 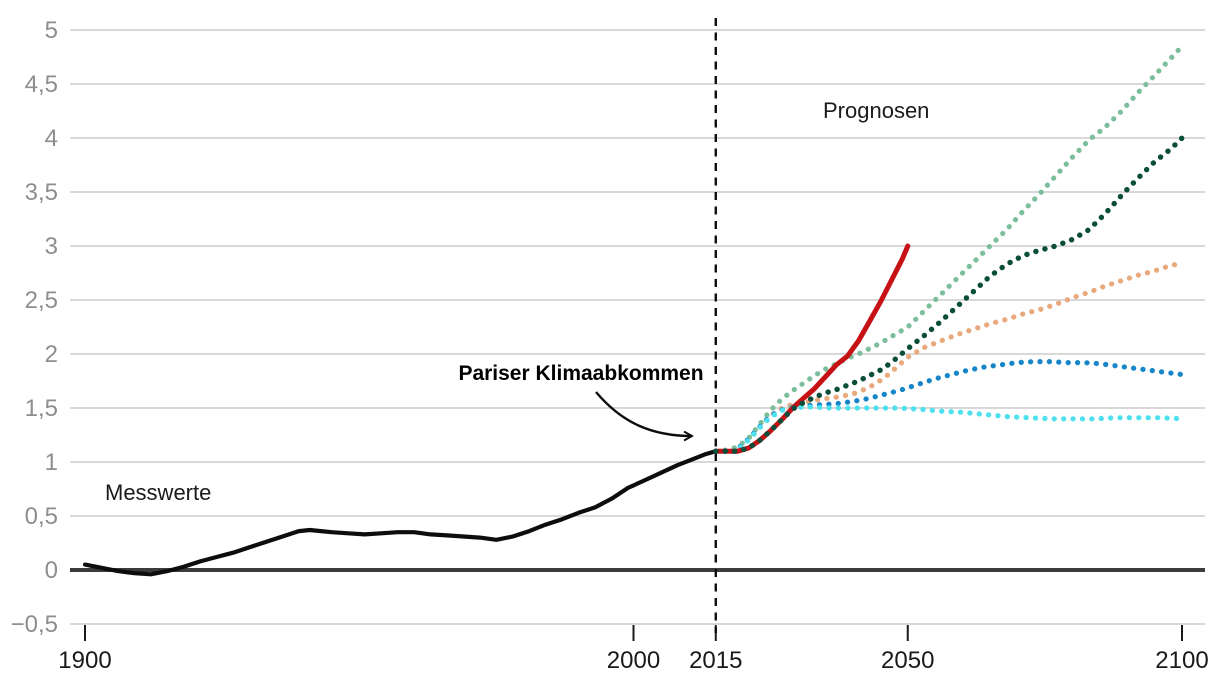 What do you see at coordinates (51, 462) in the screenshot?
I see `y-axis-tick-label: 1` at bounding box center [51, 462].